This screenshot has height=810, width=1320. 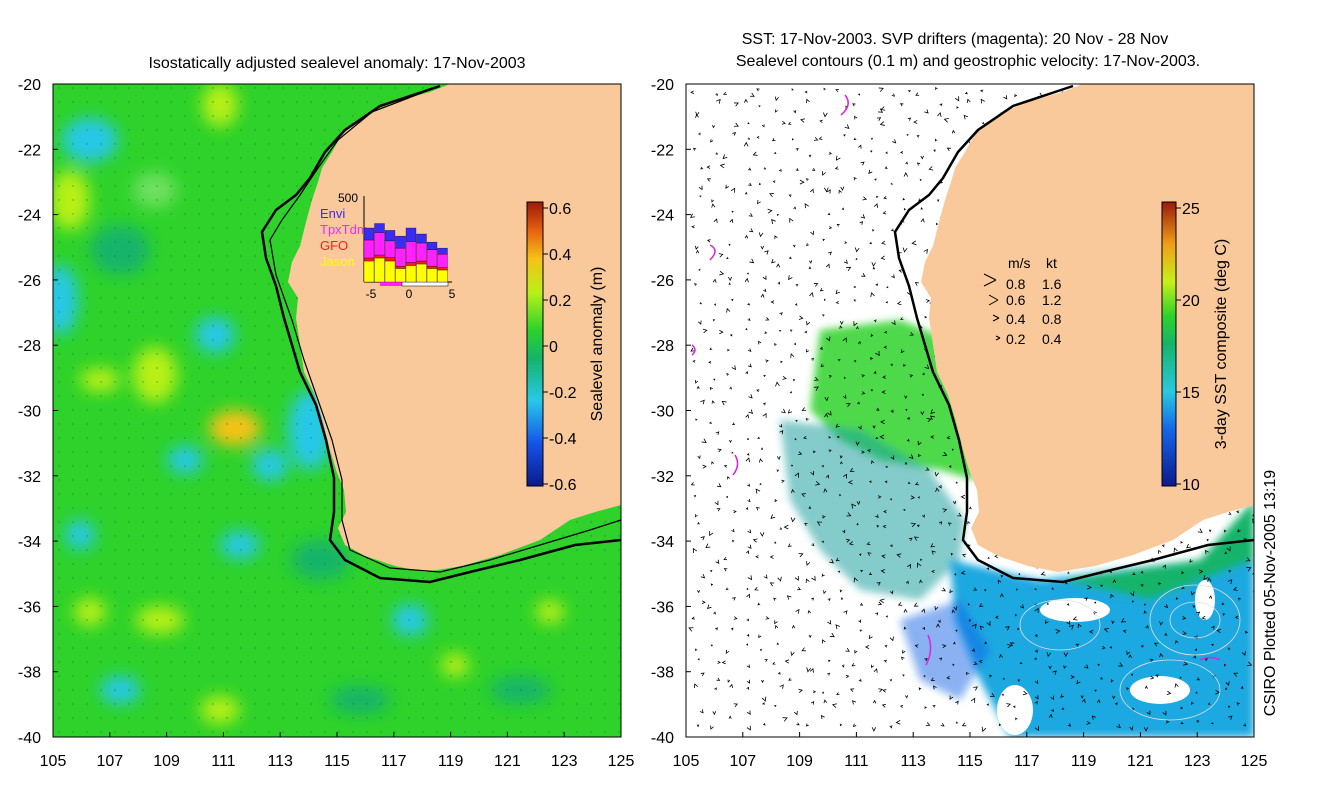 I want to click on inset-legend-jason: Jason, so click(x=337, y=261).